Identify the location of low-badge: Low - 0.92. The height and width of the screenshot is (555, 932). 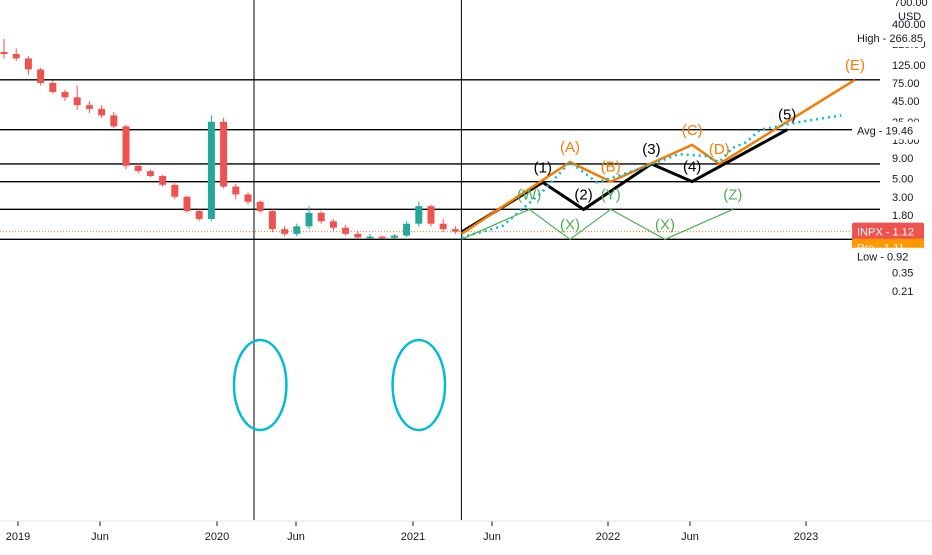
(882, 258).